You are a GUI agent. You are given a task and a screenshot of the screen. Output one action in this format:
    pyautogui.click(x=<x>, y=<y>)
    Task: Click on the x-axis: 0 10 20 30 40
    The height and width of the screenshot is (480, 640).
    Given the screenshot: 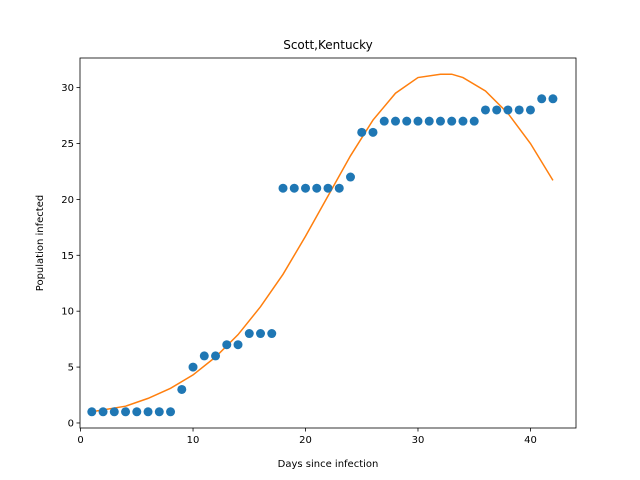 What is the action you would take?
    pyautogui.click(x=307, y=437)
    